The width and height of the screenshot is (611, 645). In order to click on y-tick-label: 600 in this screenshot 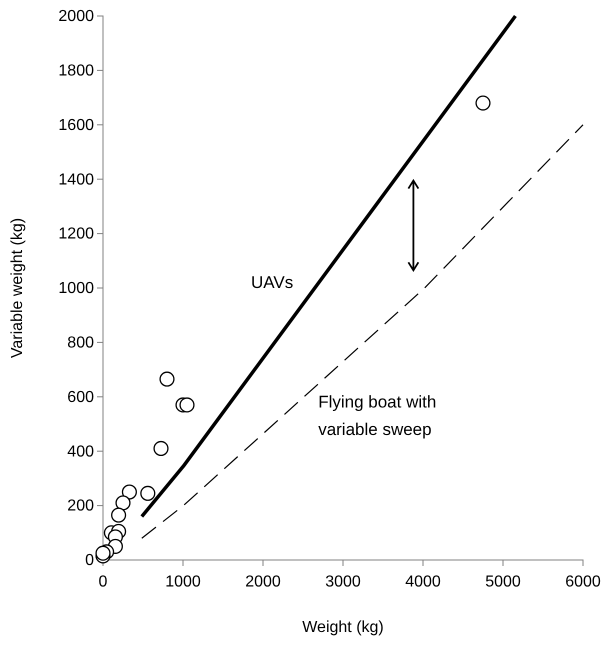, I will do `click(80, 397)`.